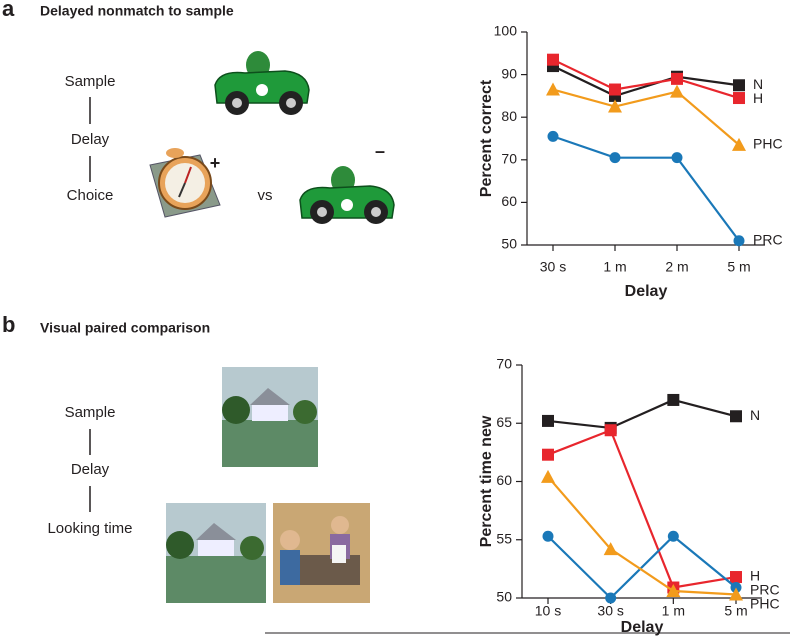 Image resolution: width=790 pixels, height=637 pixels. Describe the element at coordinates (504, 422) in the screenshot. I see `y-tick-label: 65` at that location.